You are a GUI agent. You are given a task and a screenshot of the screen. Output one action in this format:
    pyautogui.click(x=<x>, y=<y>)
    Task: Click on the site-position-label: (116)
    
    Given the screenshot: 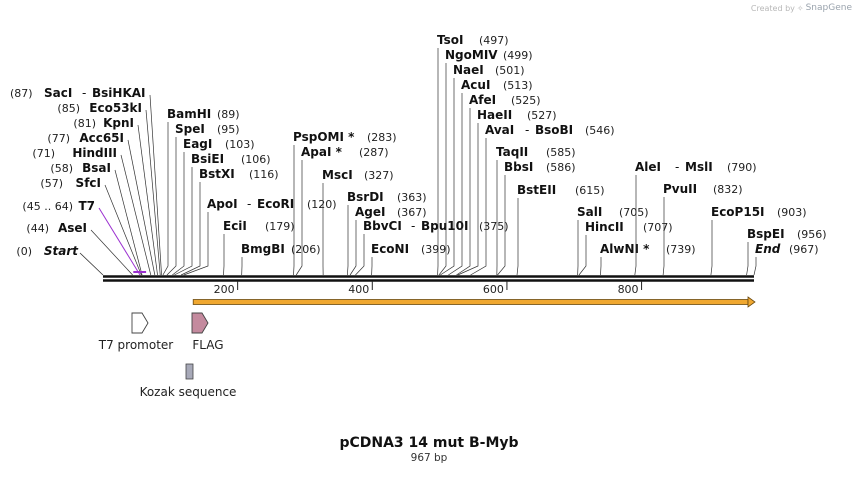 What is the action you would take?
    pyautogui.click(x=264, y=174)
    